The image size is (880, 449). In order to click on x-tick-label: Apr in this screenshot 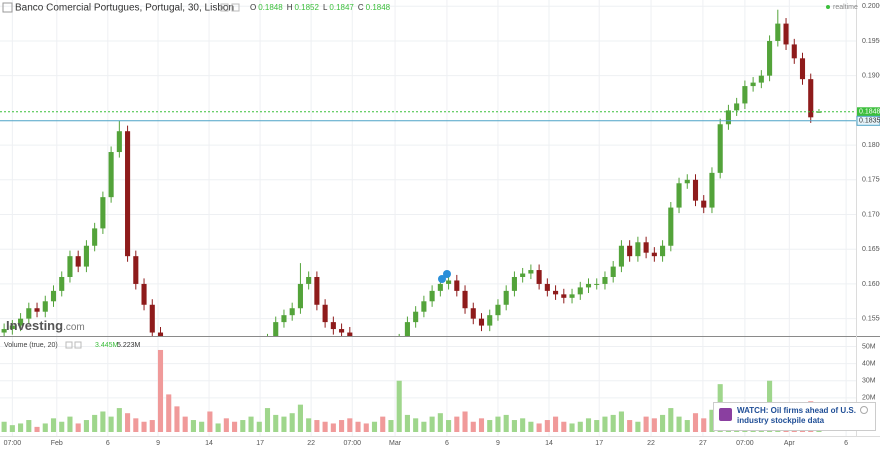, I will do `click(790, 443)`.